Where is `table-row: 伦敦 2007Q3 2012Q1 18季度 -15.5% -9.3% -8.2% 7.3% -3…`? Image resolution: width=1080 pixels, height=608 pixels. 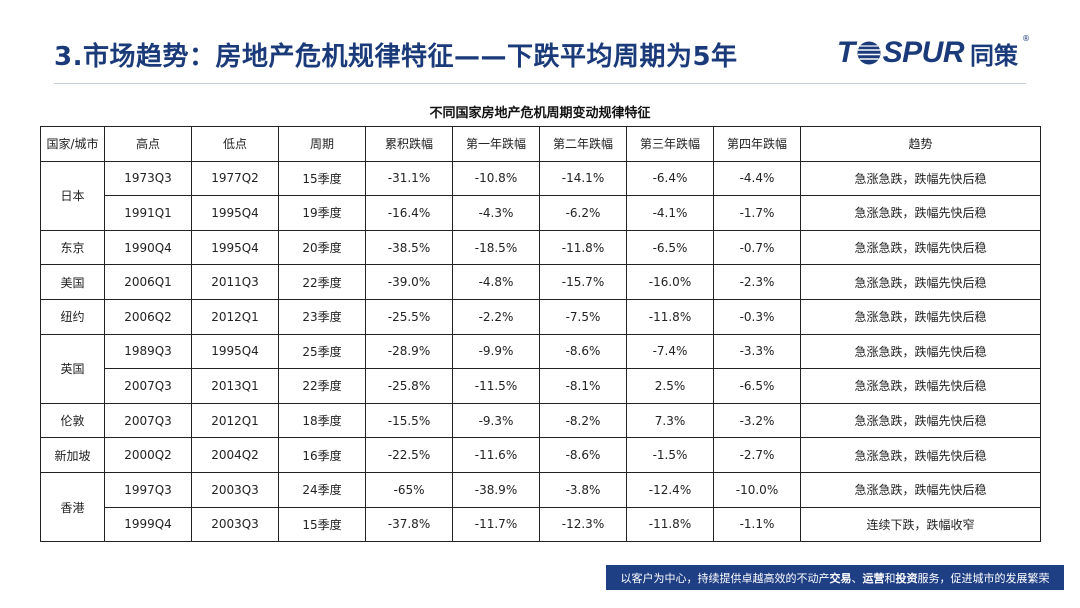 table-row: 伦敦 2007Q3 2012Q1 18季度 -15.5% -9.3% -8.2% 7.3% -3… is located at coordinates (540, 420).